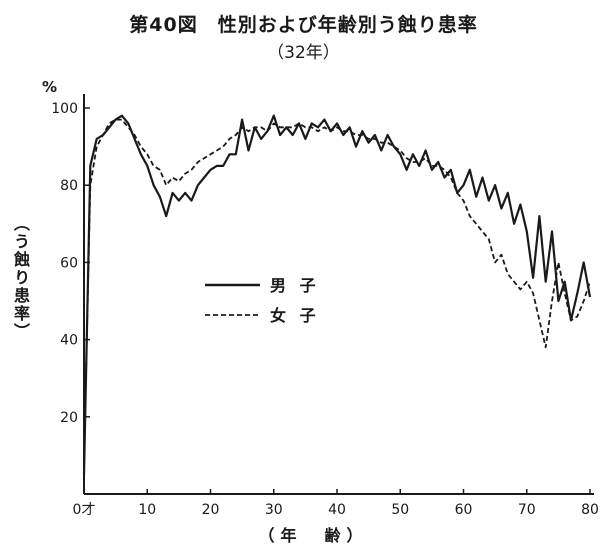 The image size is (607, 550). I want to click on x-tick-label: 0才, so click(84, 510).